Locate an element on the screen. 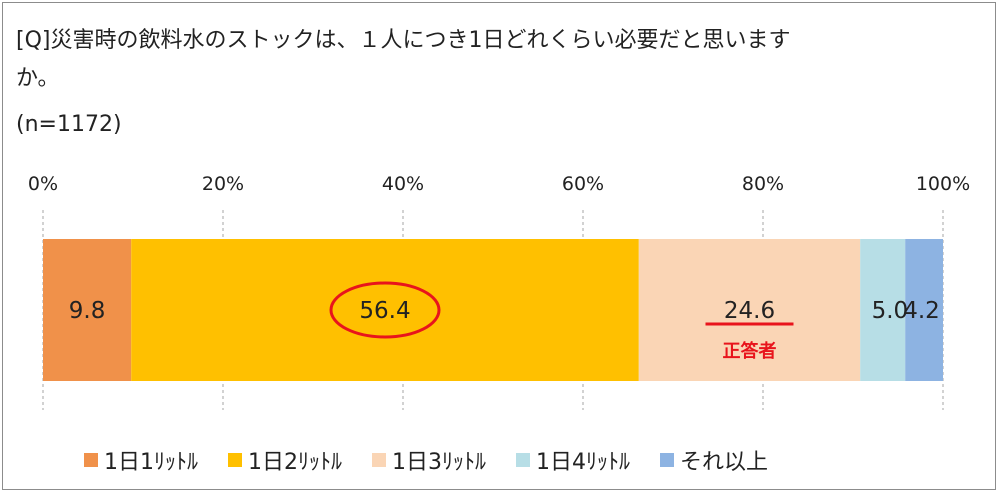 This screenshot has height=494, width=1000. legend-item: 1日1ﾘｯﾄﾙ is located at coordinates (141, 460).